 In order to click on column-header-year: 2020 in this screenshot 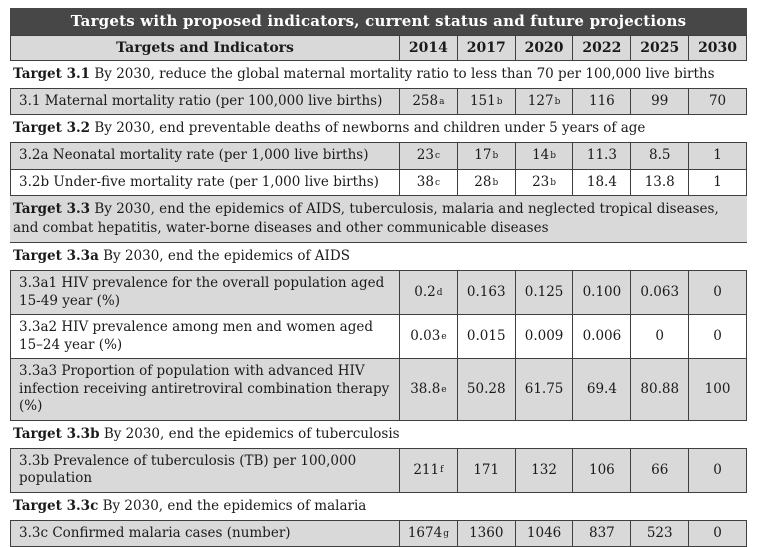, I will do `click(543, 48)`.